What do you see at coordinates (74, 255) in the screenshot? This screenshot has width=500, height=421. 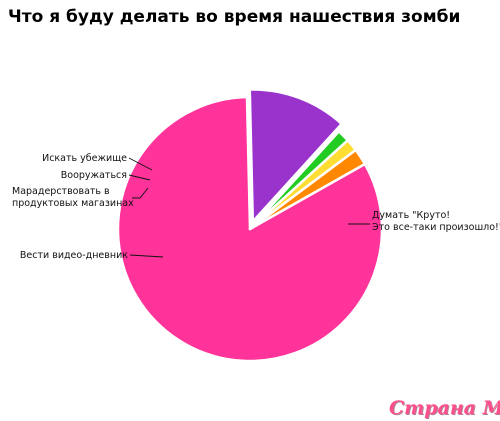 I see `slice-label-1: Вести видео-дневник` at bounding box center [74, 255].